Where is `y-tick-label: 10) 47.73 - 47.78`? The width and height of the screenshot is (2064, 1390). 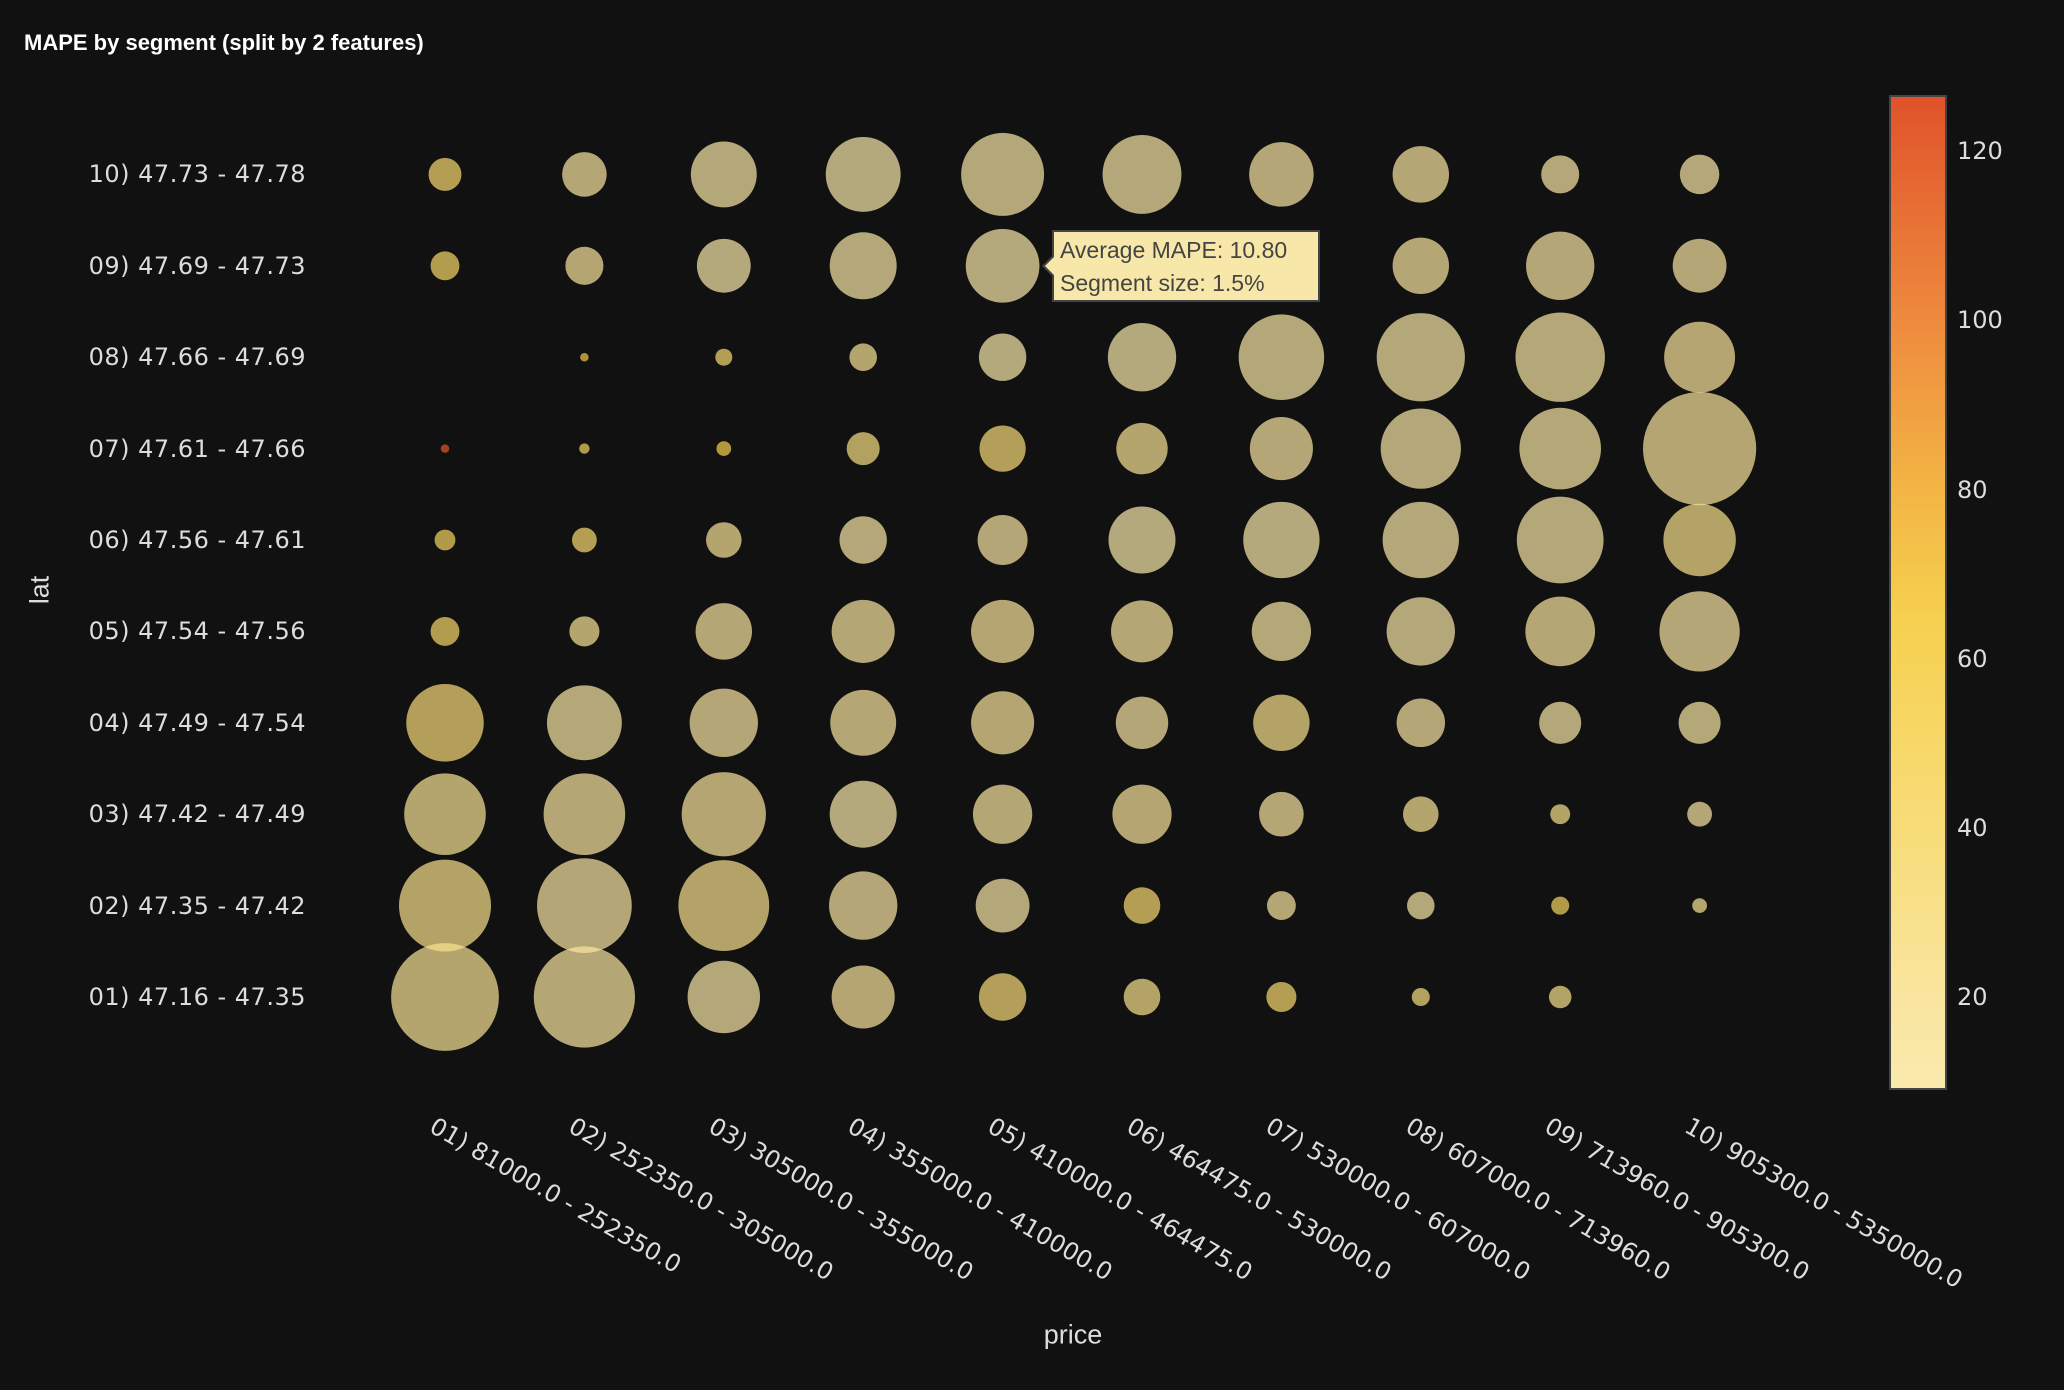 y-tick-label: 10) 47.73 - 47.78 is located at coordinates (197, 174).